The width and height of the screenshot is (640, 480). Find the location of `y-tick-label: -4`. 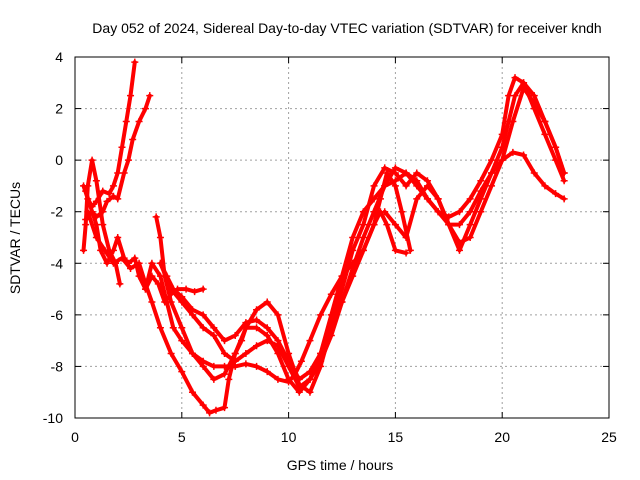

y-tick-label: -4 is located at coordinates (57, 263).